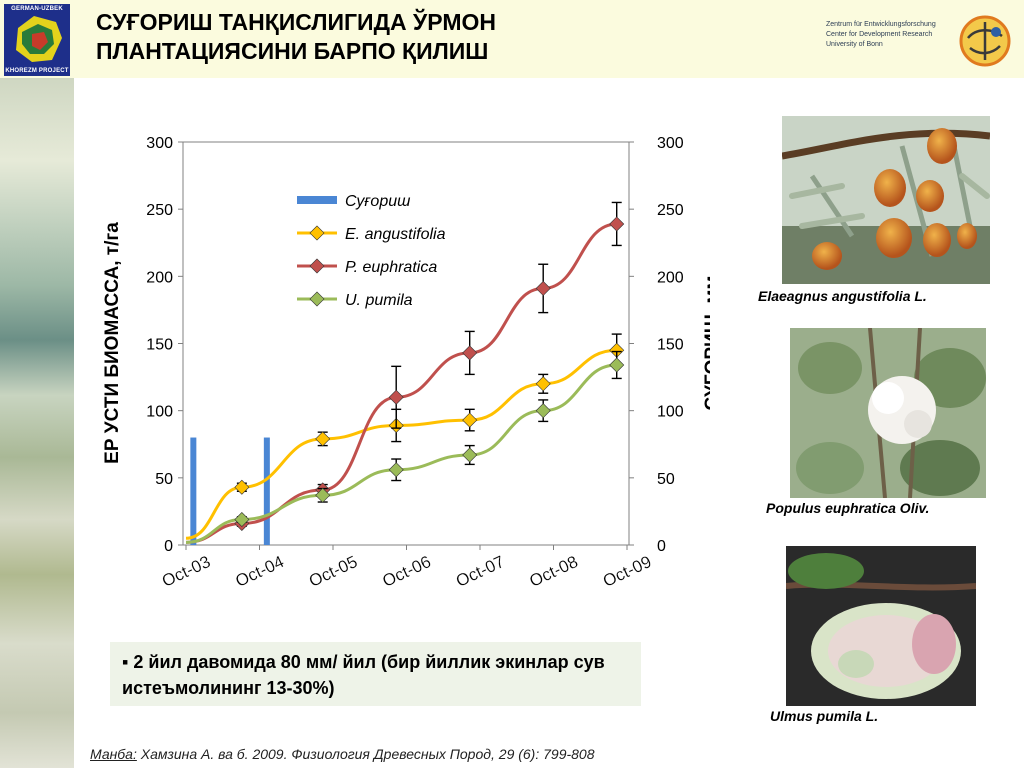 This screenshot has width=1024, height=768. What do you see at coordinates (391, 267) in the screenshot?
I see `legend-label: P. euphratica` at bounding box center [391, 267].